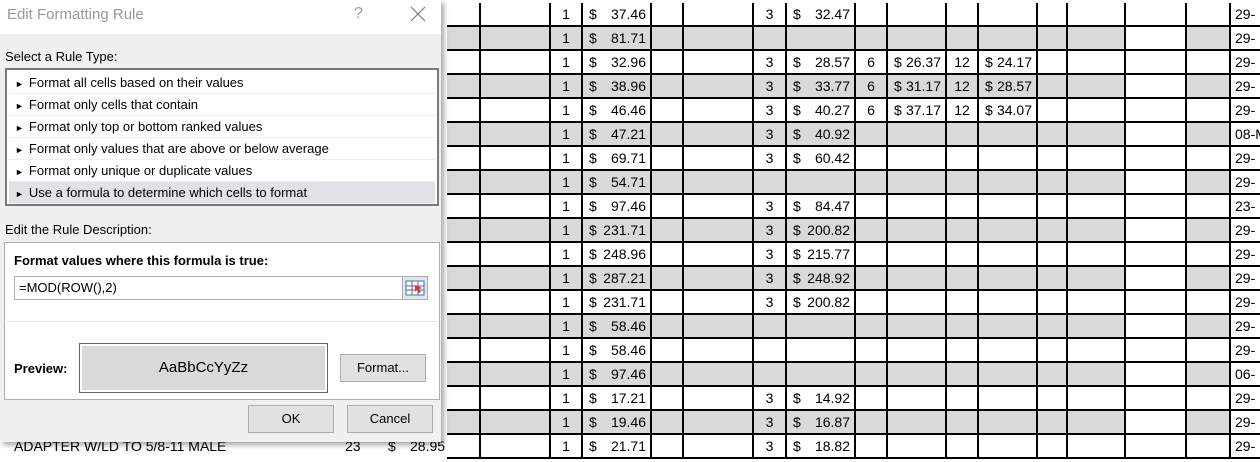 Image resolution: width=1260 pixels, height=462 pixels. Describe the element at coordinates (617, 423) in the screenshot. I see `cell-p1: $19.46` at that location.